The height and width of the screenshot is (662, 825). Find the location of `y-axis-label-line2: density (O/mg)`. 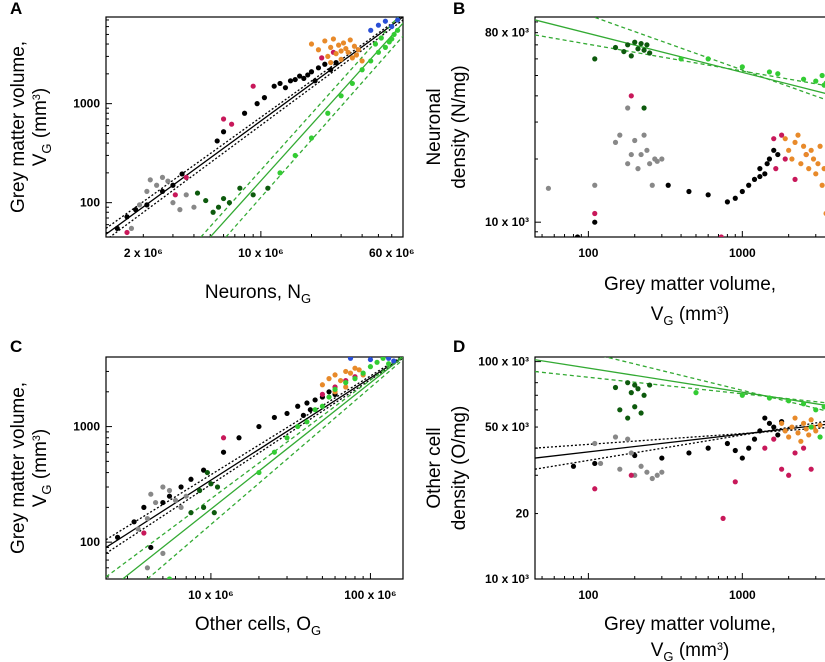

y-axis-label-line2: density (O/mg) is located at coordinates (459, 468).